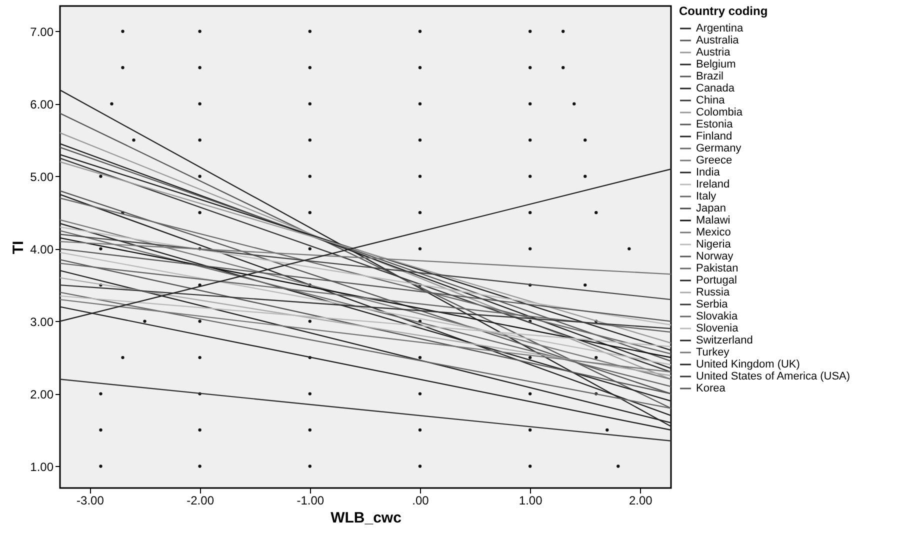  What do you see at coordinates (42, 249) in the screenshot?
I see `y-tick-label: 4.00` at bounding box center [42, 249].